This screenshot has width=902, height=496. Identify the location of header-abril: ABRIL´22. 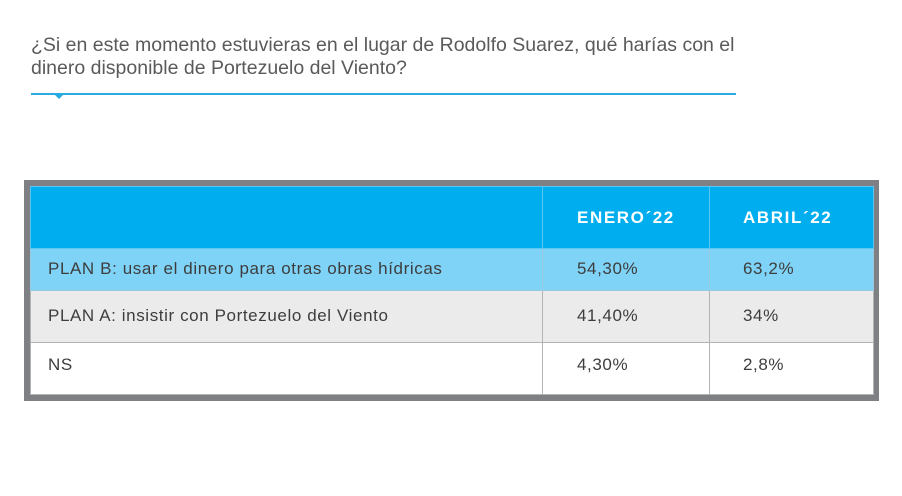
(791, 217).